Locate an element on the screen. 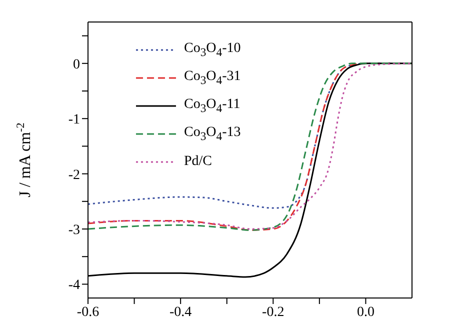  legend-label: Co$_{3}$O$_{4}$-31 is located at coordinates (212, 78).